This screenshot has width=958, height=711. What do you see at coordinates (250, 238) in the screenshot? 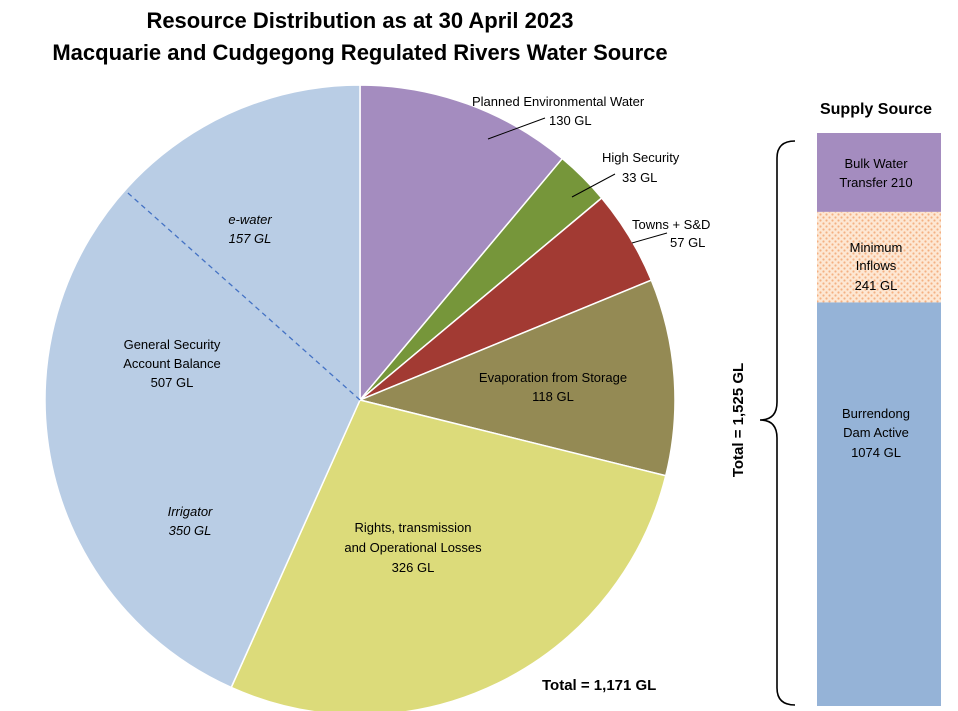
I see `label-ewater-value: 157 GL` at bounding box center [250, 238].